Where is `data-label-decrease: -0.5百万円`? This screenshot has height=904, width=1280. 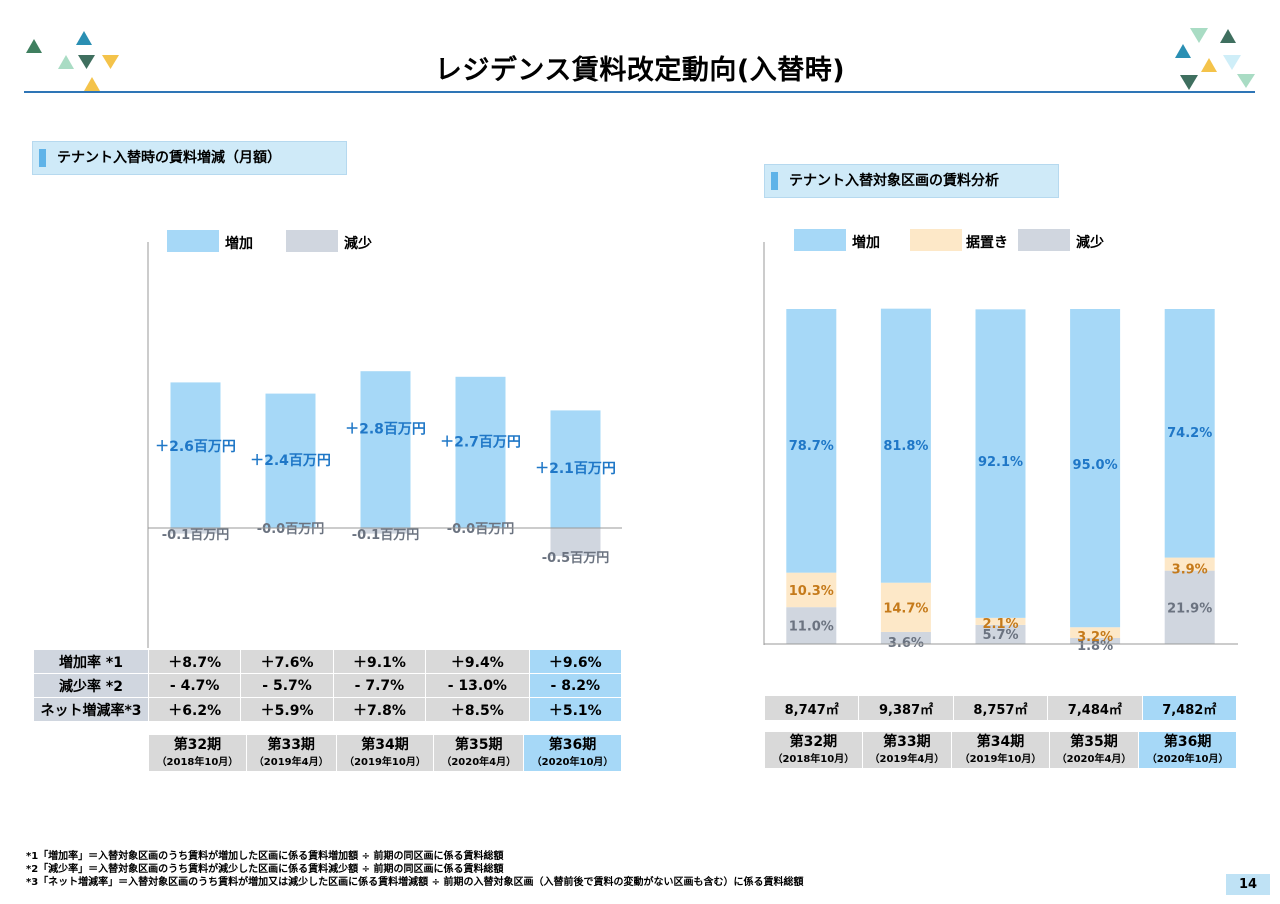
data-label-decrease: -0.5百万円 is located at coordinates (575, 558).